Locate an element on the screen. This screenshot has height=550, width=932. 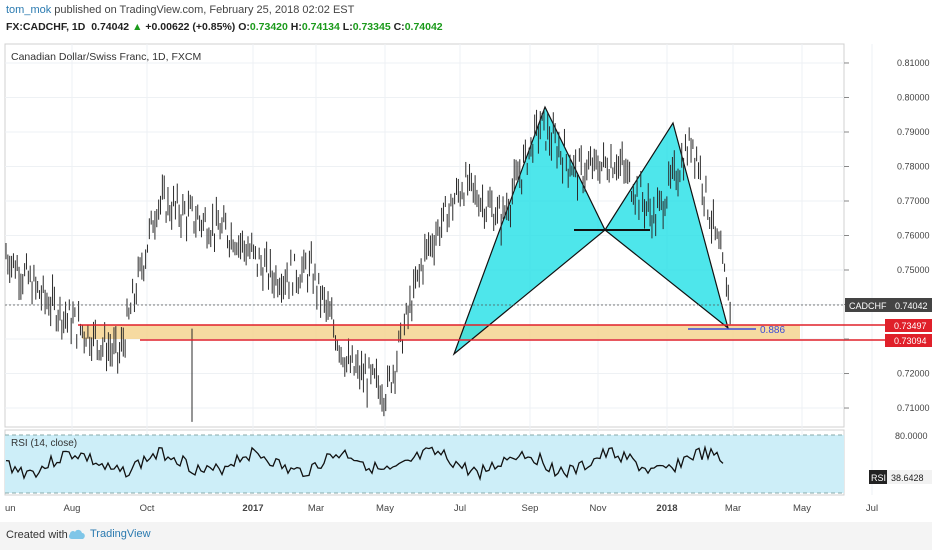
y-tick-label: 0.76000 is located at coordinates (913, 236).